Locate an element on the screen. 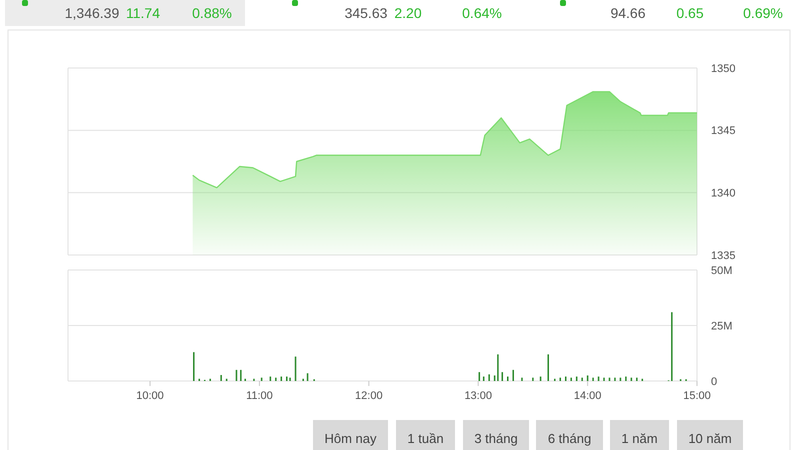 This screenshot has width=800, height=450. text: 3 tháng is located at coordinates (496, 438).